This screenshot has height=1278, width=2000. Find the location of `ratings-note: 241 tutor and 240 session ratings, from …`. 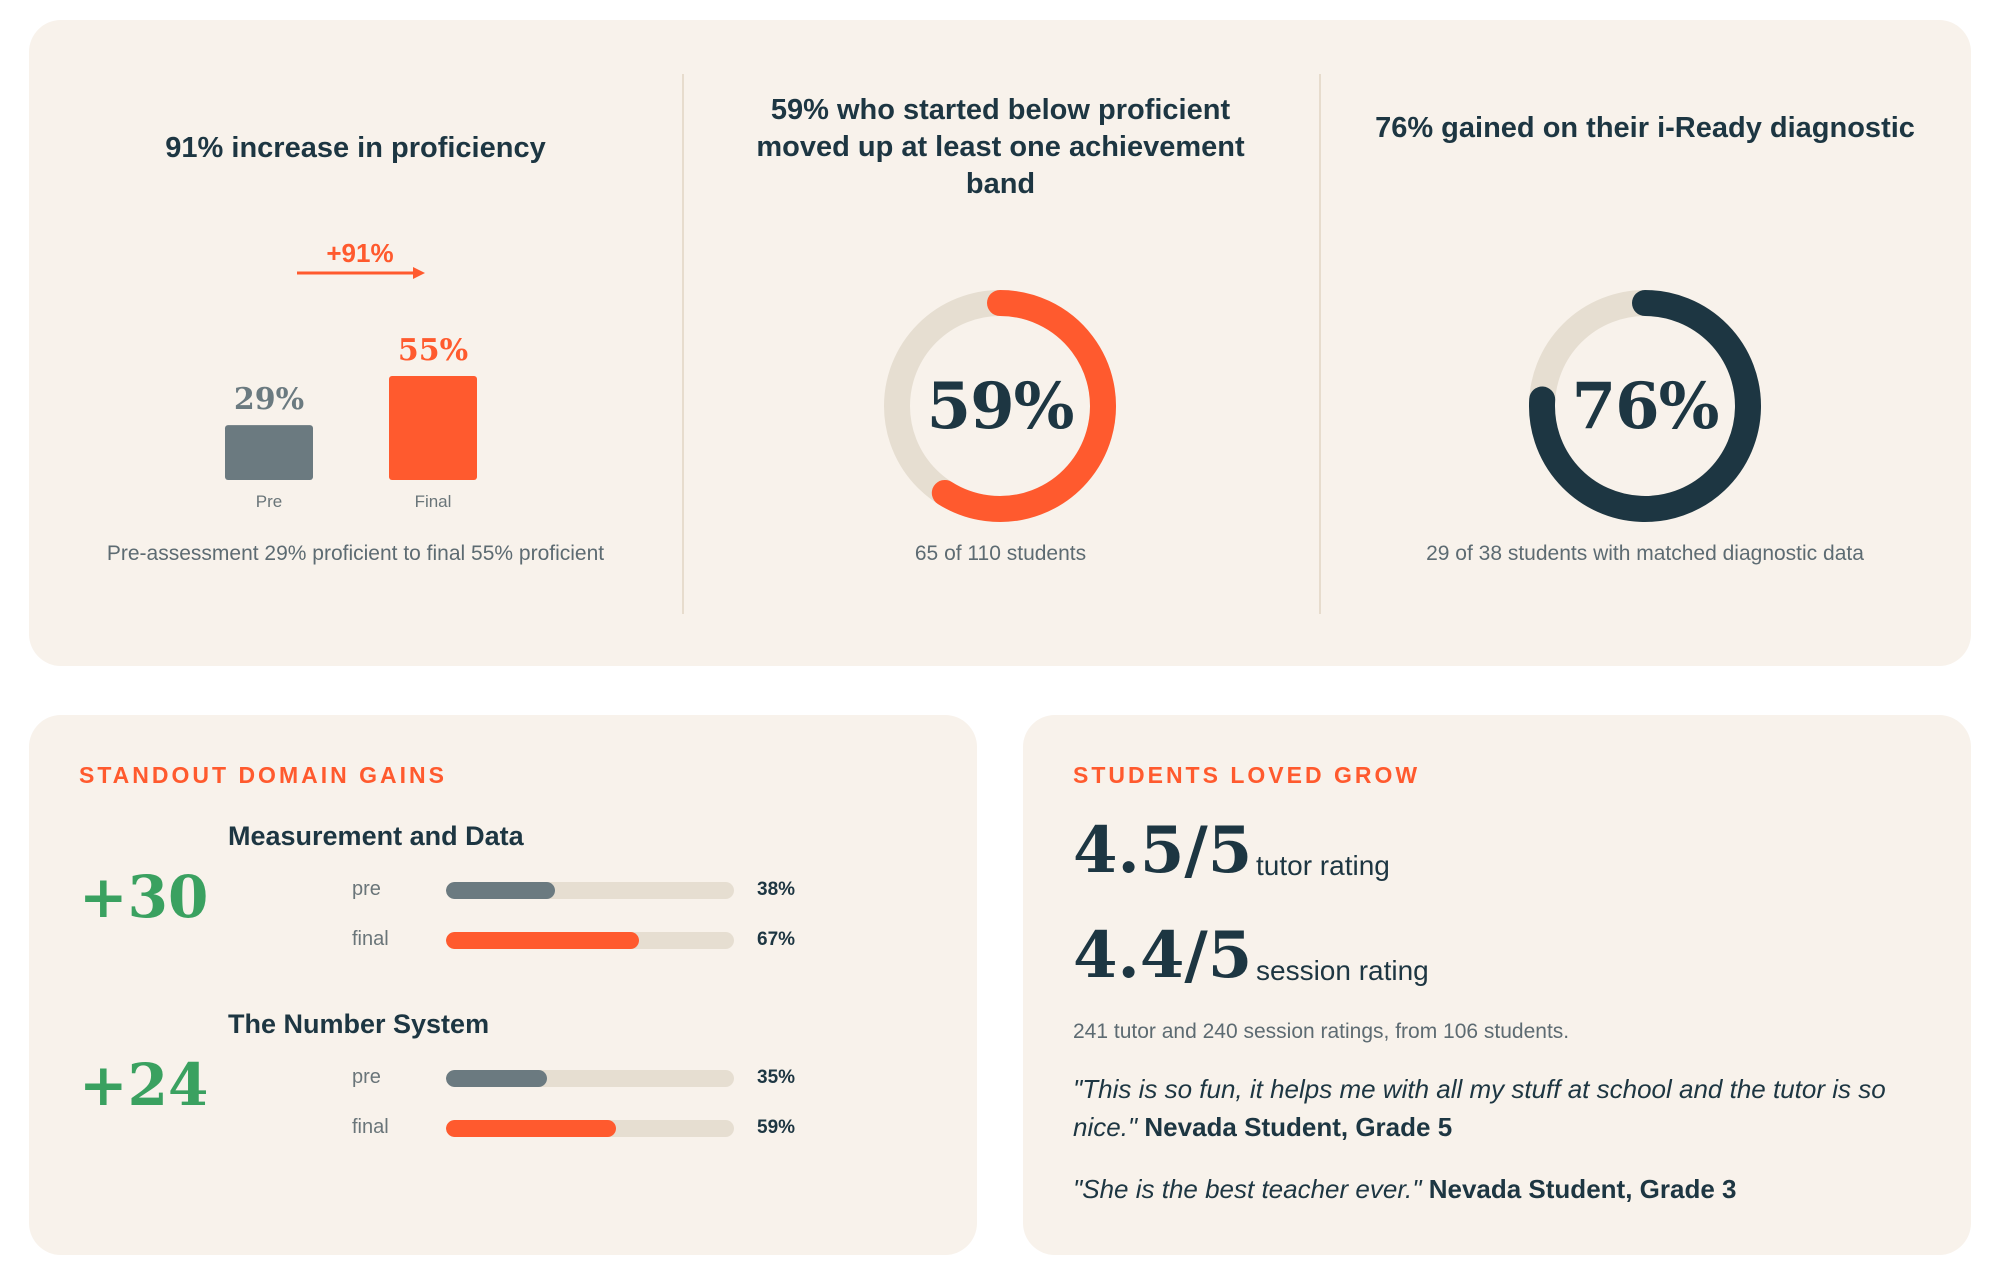

ratings-note: 241 tutor and 240 session ratings, from … is located at coordinates (1321, 1031).